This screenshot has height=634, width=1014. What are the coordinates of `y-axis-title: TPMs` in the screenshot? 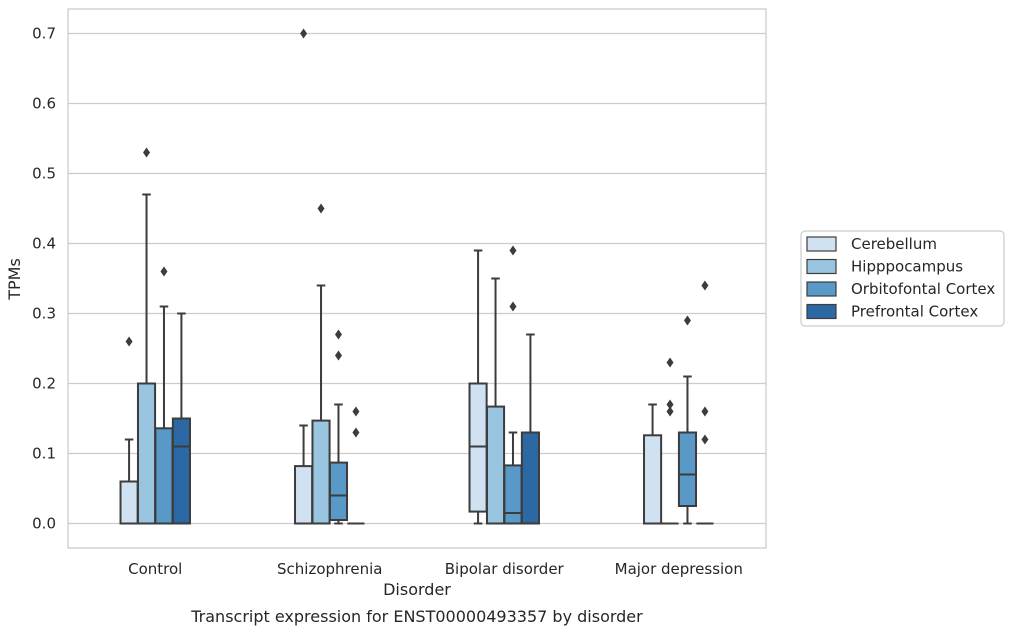 It's located at (14, 279).